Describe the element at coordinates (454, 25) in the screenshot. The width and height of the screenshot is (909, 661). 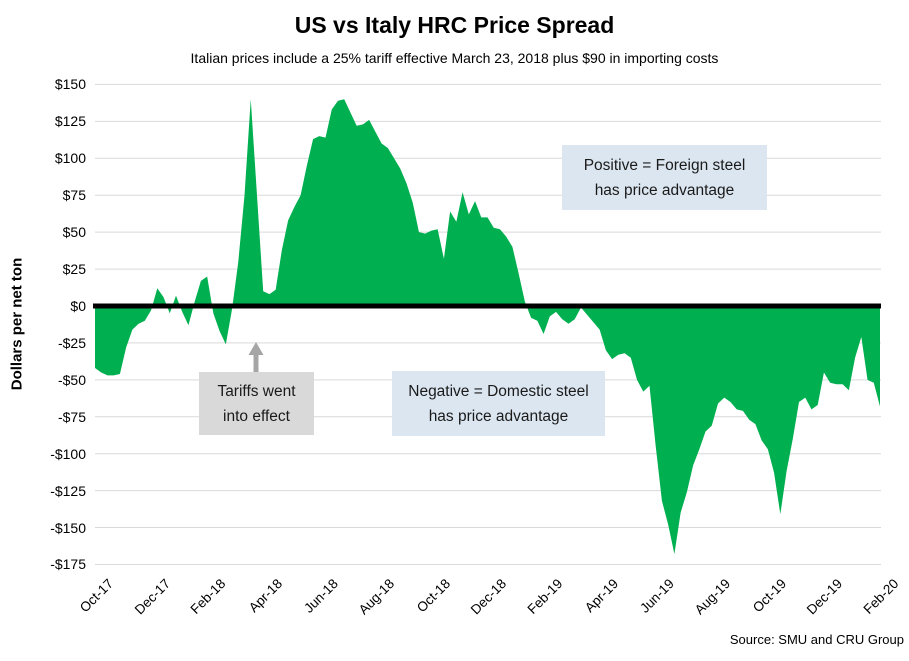
I see `chart-title: US vs Italy HRC Price Spread` at that location.